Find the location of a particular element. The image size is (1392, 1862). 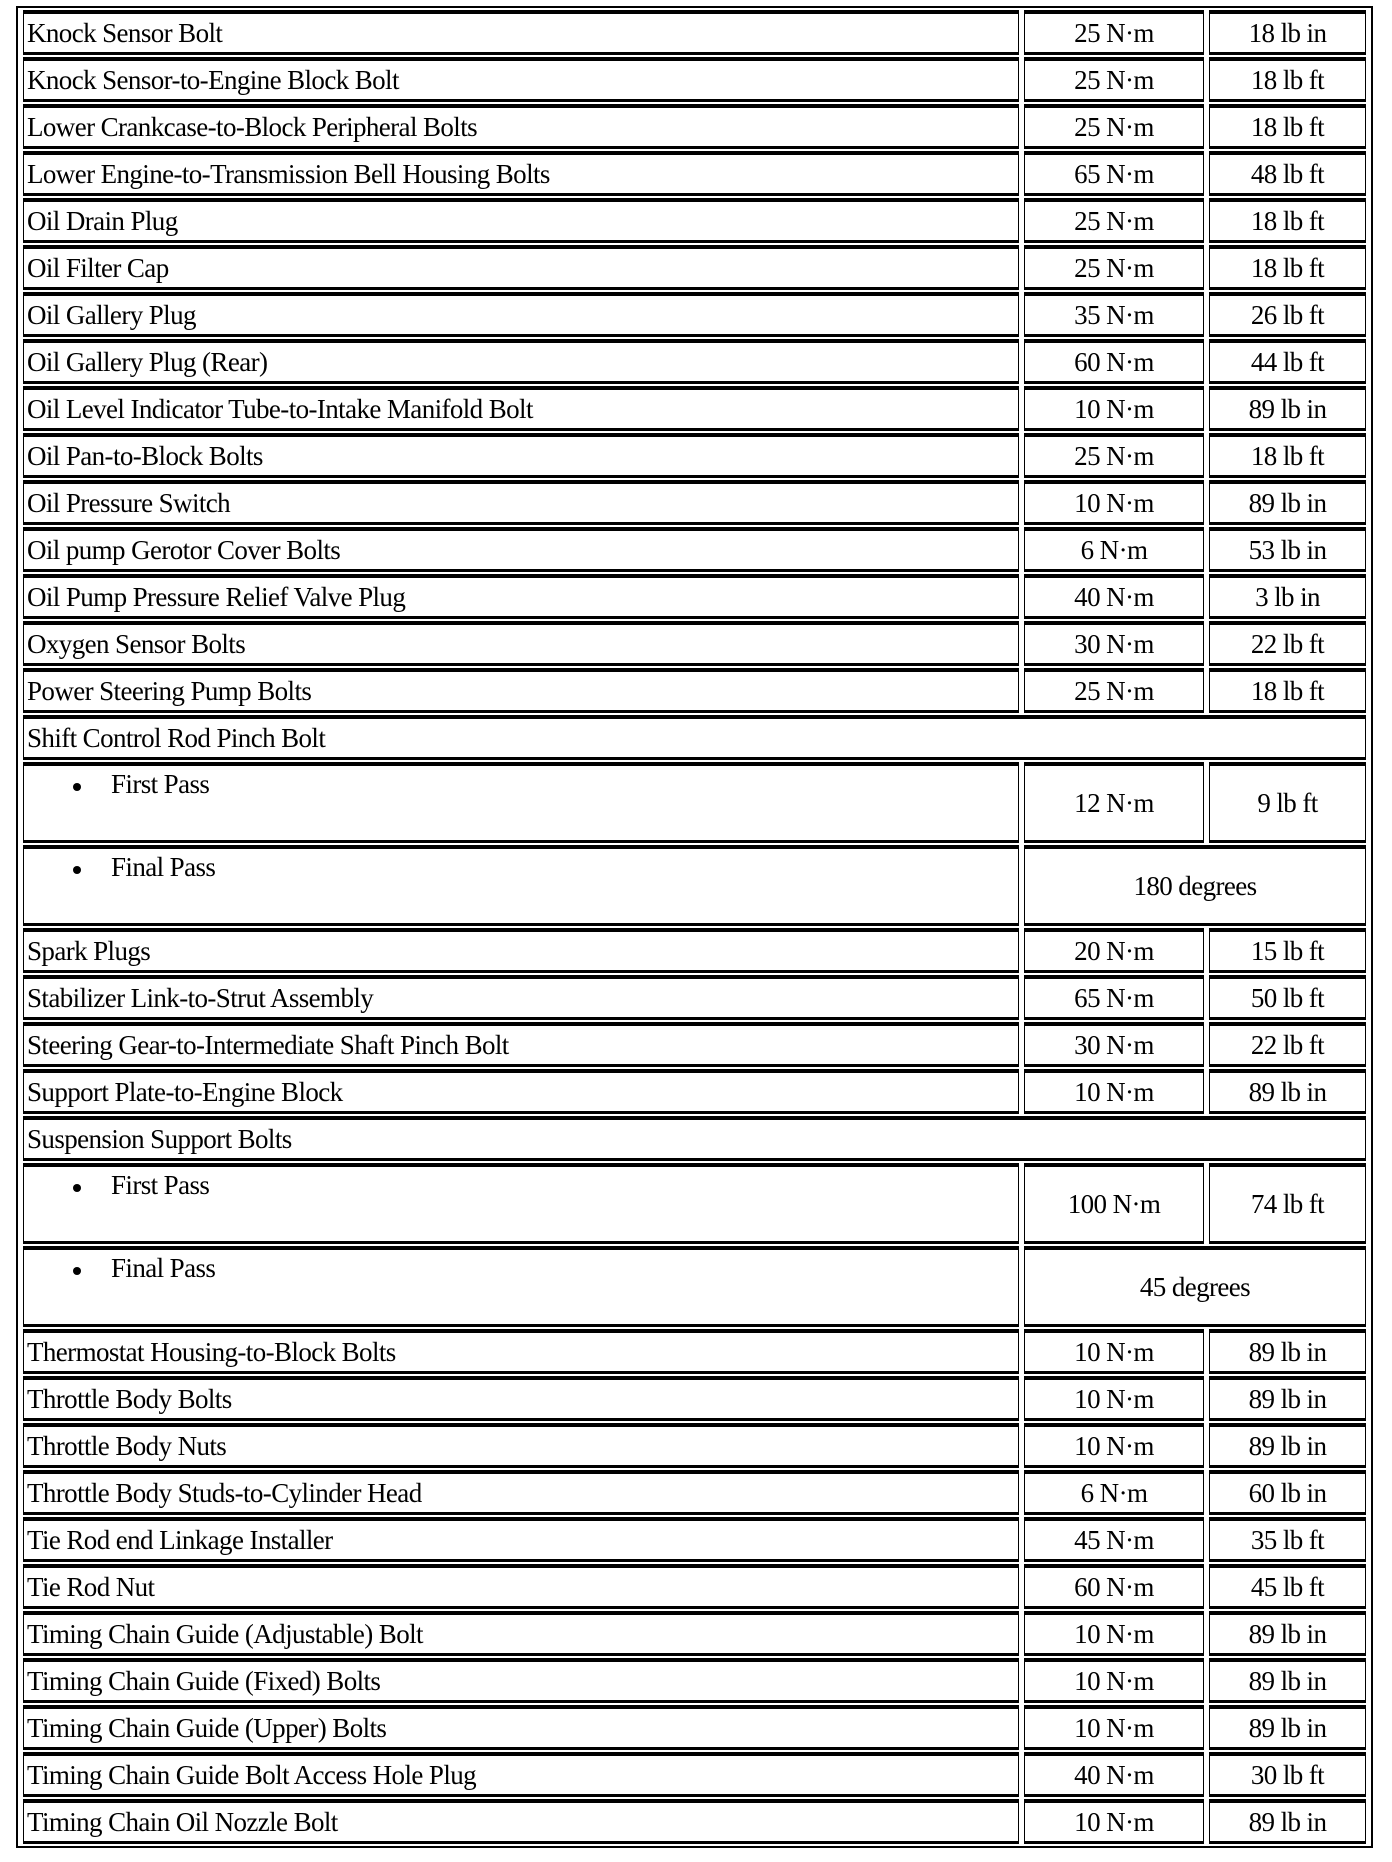

angle-value: 180 degrees is located at coordinates (1195, 885).